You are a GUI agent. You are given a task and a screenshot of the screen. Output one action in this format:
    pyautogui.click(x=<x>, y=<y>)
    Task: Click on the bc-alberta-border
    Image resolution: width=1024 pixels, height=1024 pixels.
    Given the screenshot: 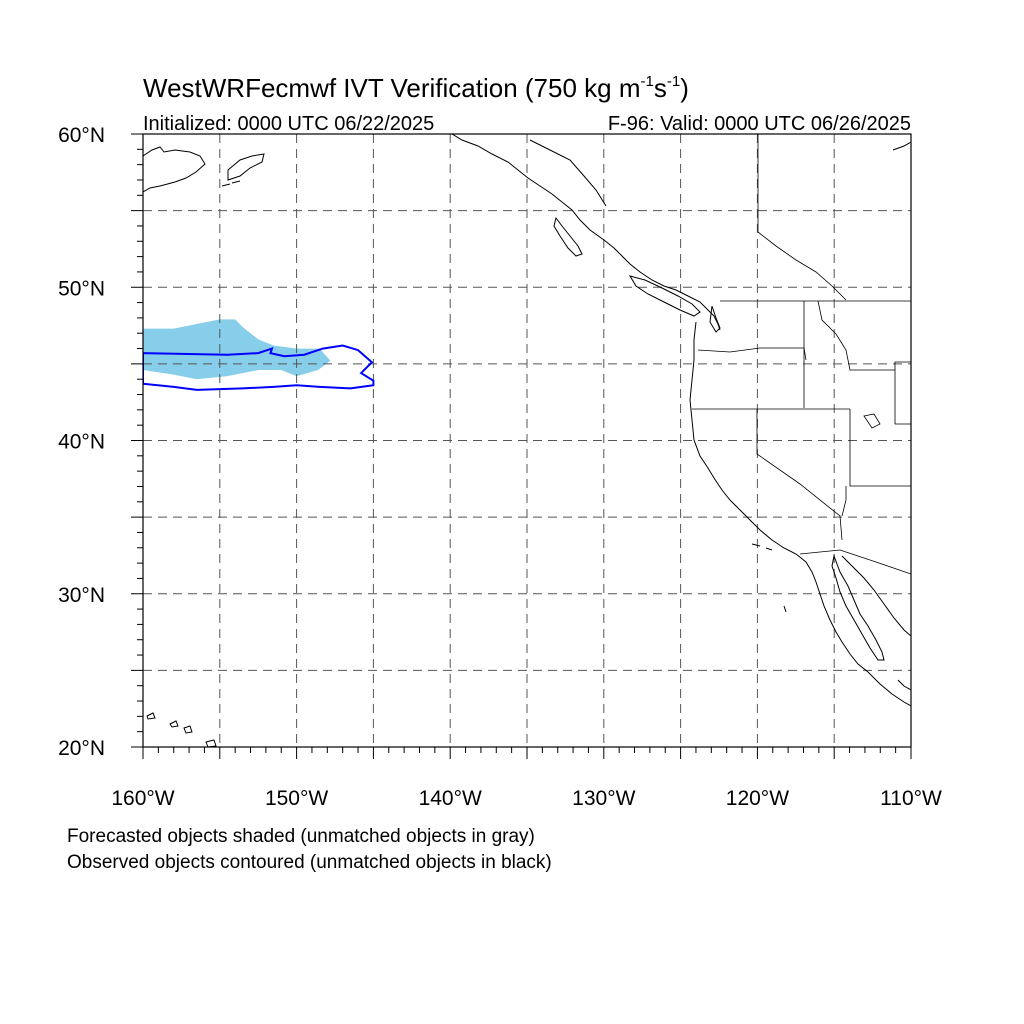 What is the action you would take?
    pyautogui.click(x=802, y=217)
    